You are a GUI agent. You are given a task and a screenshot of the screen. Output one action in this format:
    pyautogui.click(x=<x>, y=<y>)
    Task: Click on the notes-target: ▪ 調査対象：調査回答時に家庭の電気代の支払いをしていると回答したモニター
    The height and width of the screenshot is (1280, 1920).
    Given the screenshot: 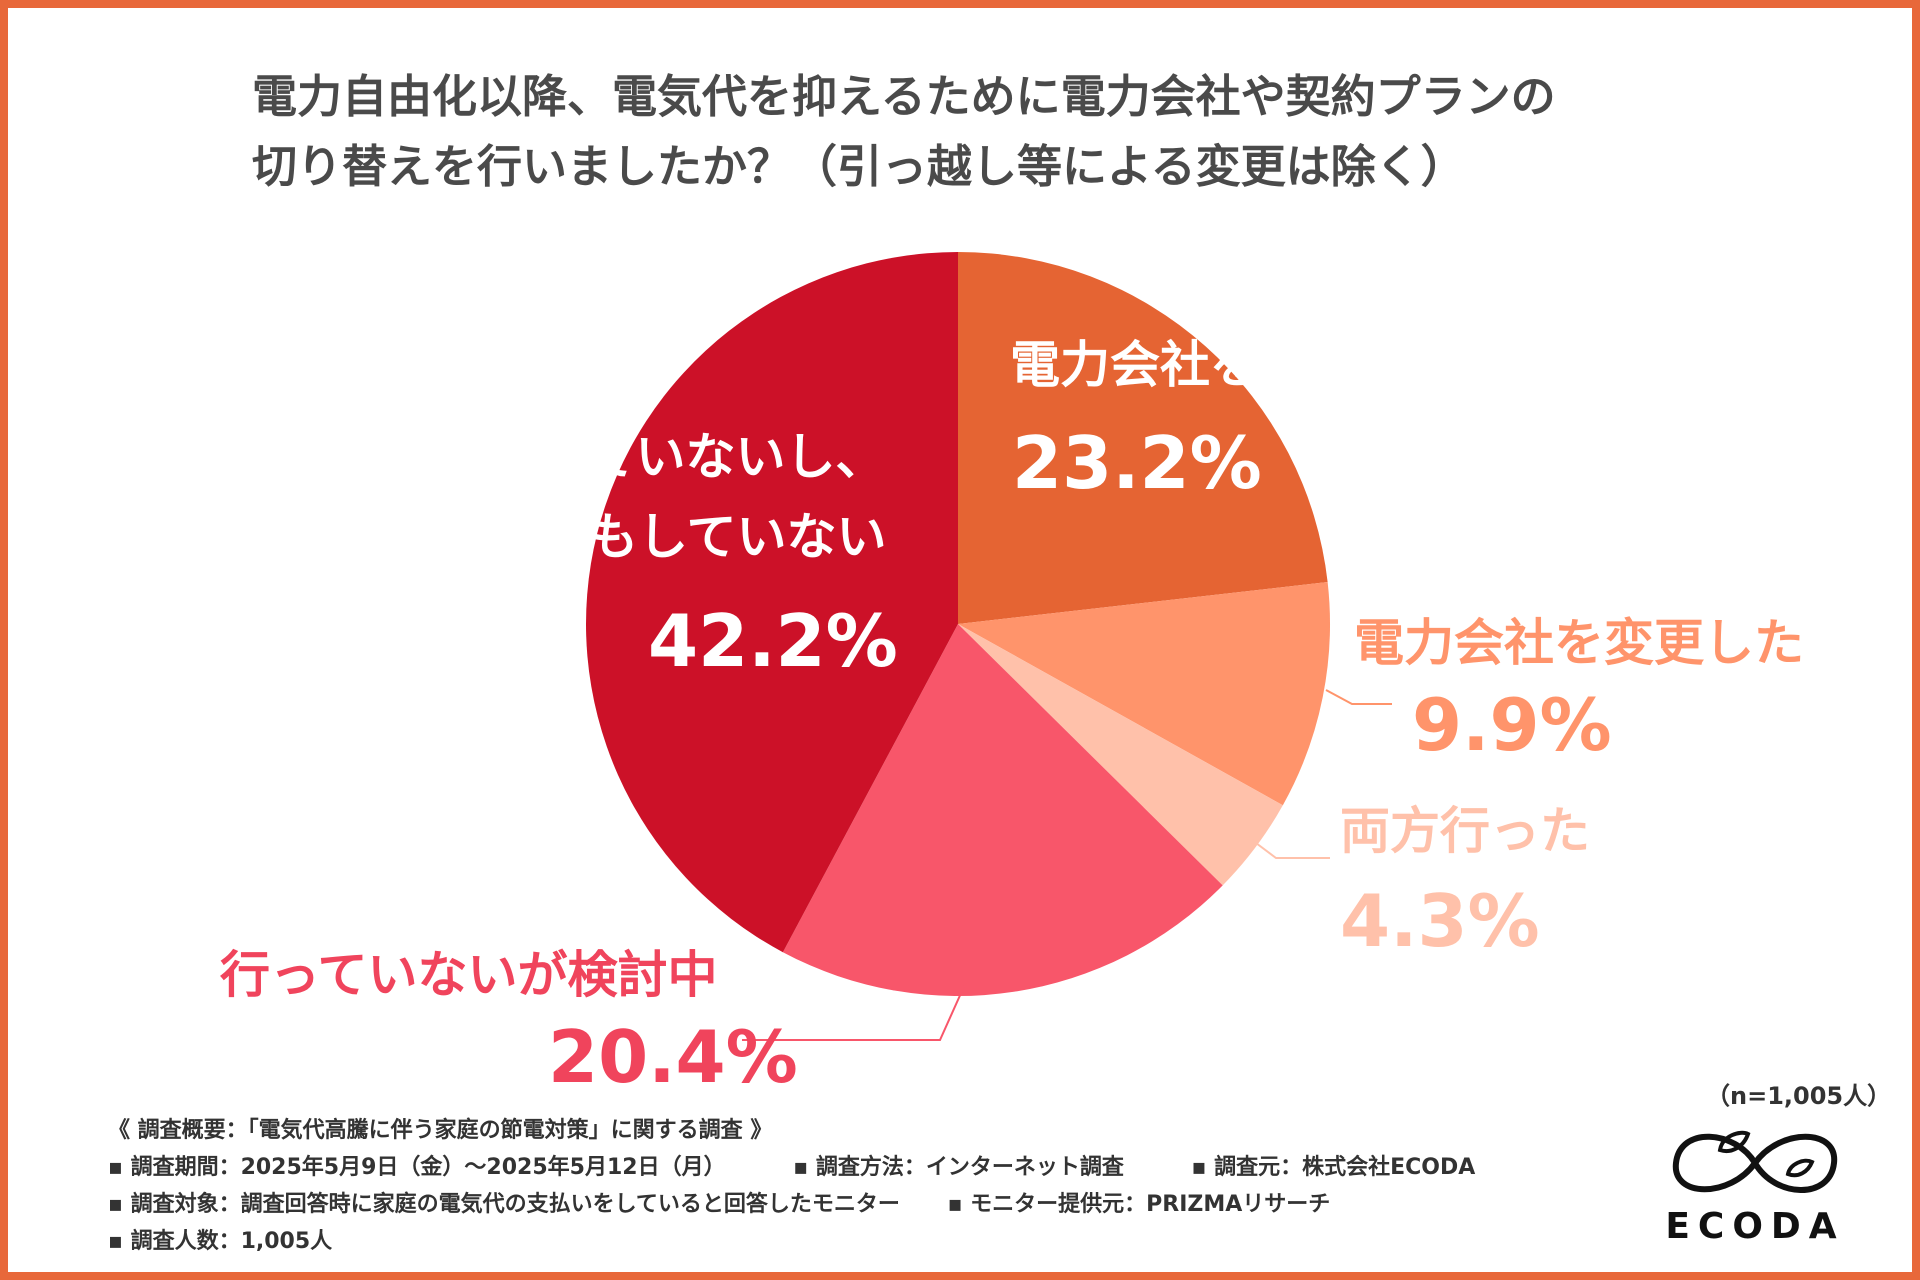 What is the action you would take?
    pyautogui.click(x=504, y=1204)
    